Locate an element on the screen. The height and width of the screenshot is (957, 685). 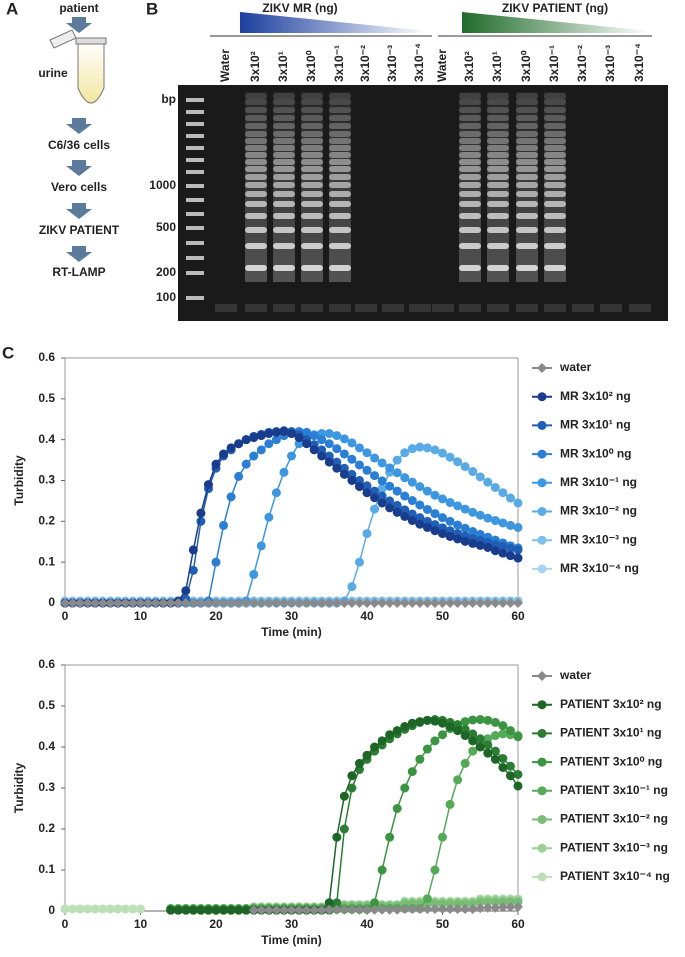
x-axis-label: Time (min) is located at coordinates (291, 632).